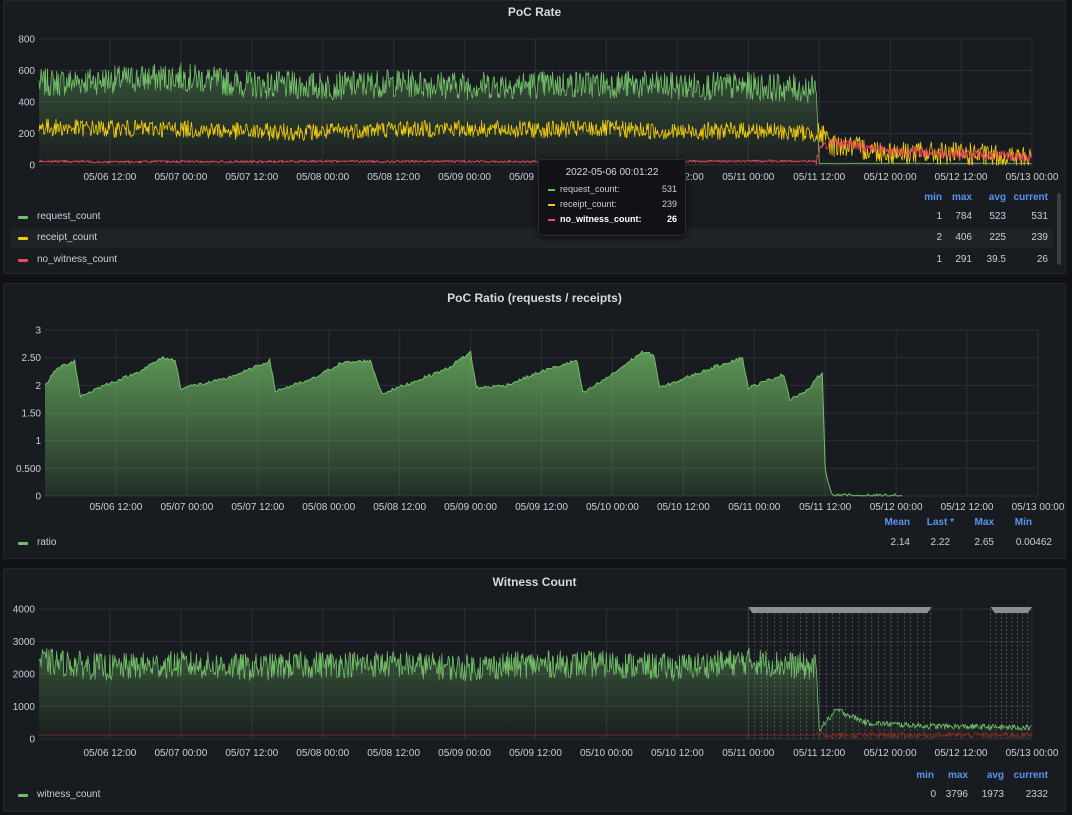  What do you see at coordinates (534, 582) in the screenshot?
I see `panel-title: Witness Count` at bounding box center [534, 582].